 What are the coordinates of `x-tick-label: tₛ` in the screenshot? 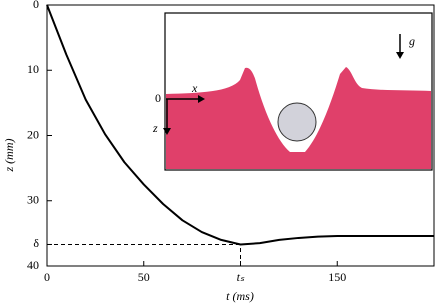 It's located at (241, 277).